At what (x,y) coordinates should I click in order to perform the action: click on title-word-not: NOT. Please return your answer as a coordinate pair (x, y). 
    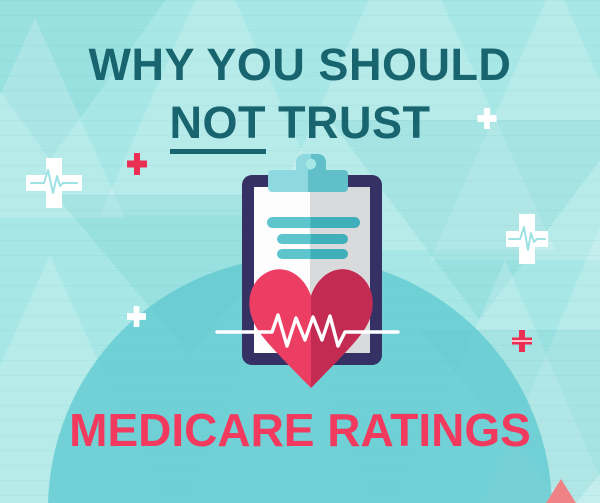
    Looking at the image, I should click on (217, 127).